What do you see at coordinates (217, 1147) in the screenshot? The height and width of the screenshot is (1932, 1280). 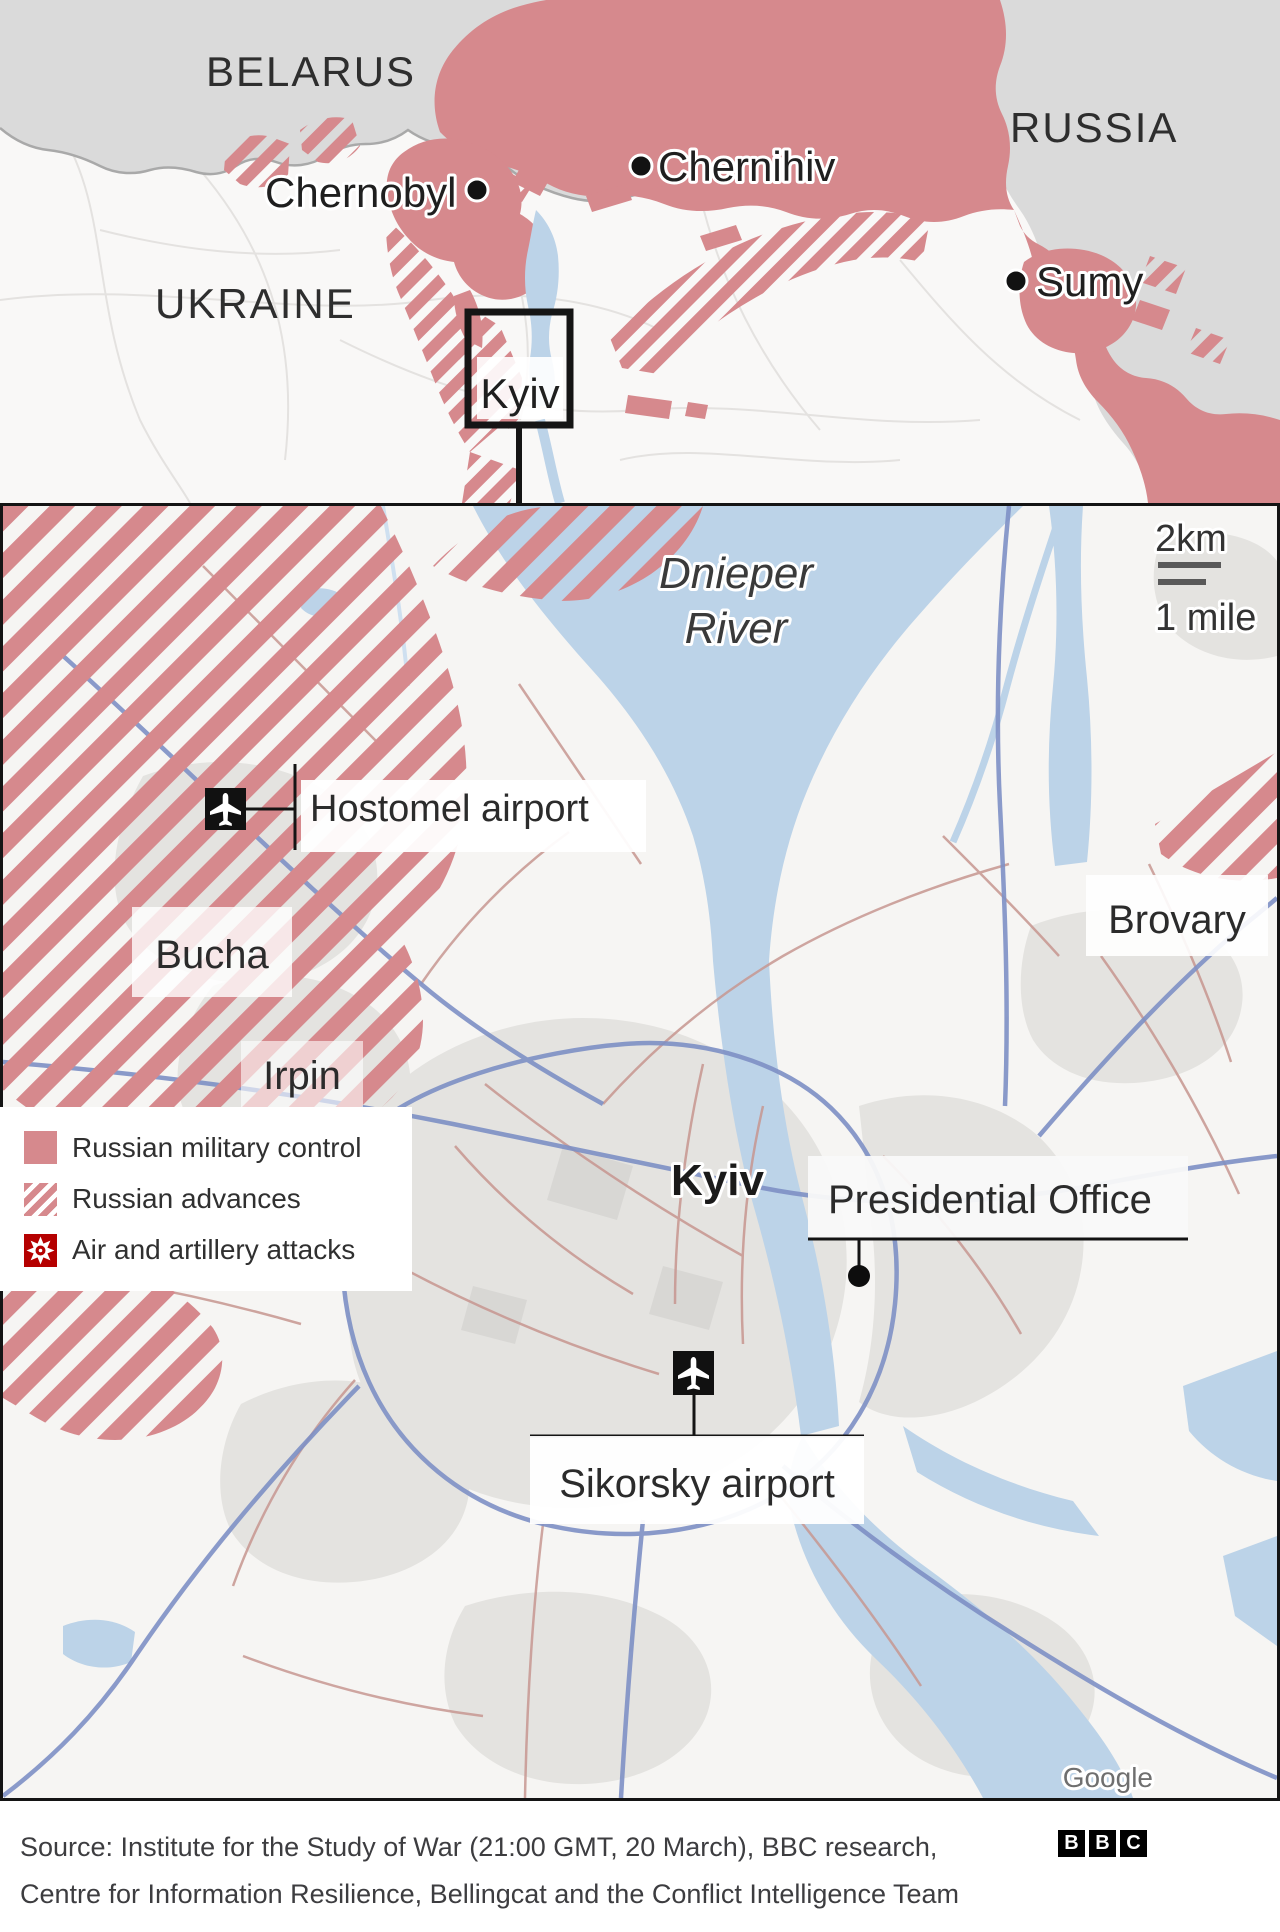 I see `legend-label: Russian military control` at bounding box center [217, 1147].